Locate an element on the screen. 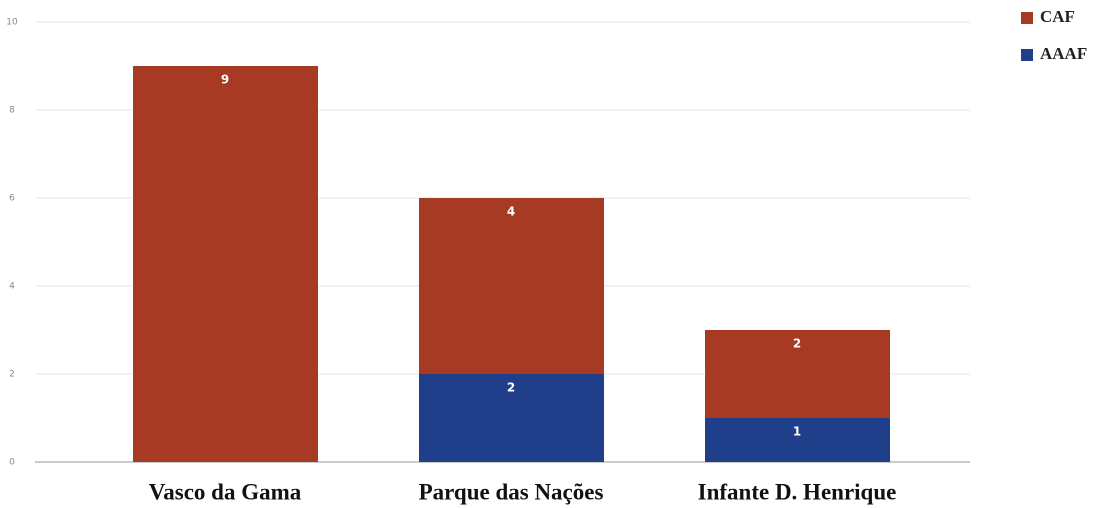 This screenshot has height=508, width=1110. legend-label: AAAF is located at coordinates (1063, 53).